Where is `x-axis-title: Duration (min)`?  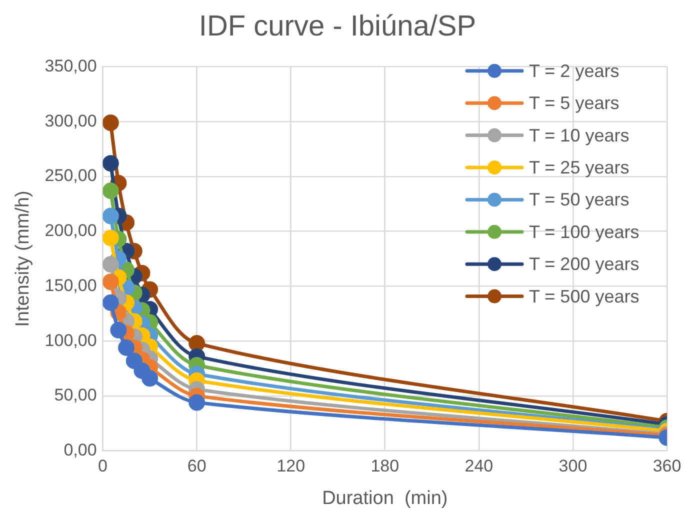
x-axis-title: Duration (min) is located at coordinates (385, 498).